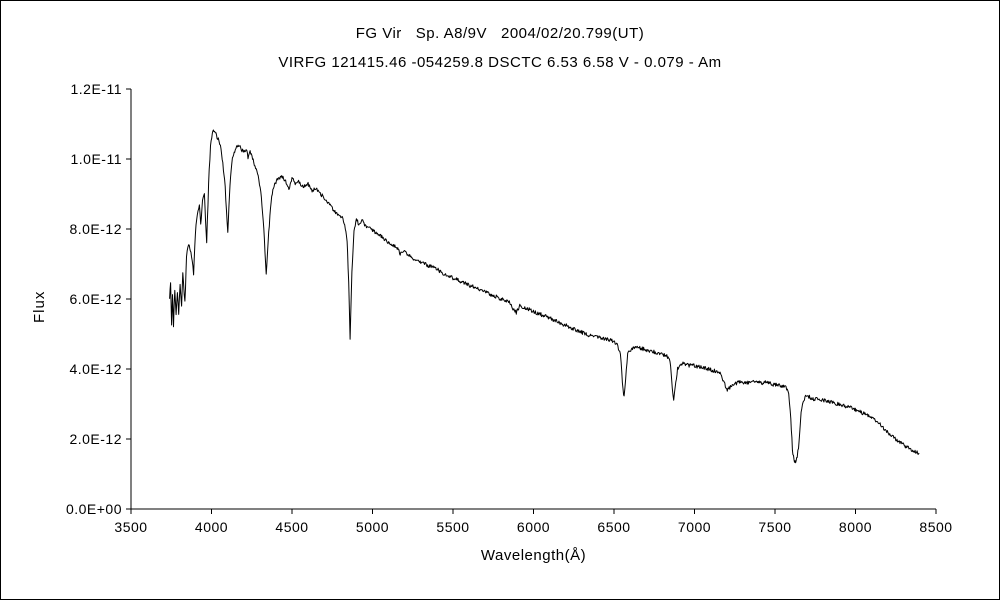 The image size is (1000, 600). I want to click on x-tick-label: 7500, so click(774, 527).